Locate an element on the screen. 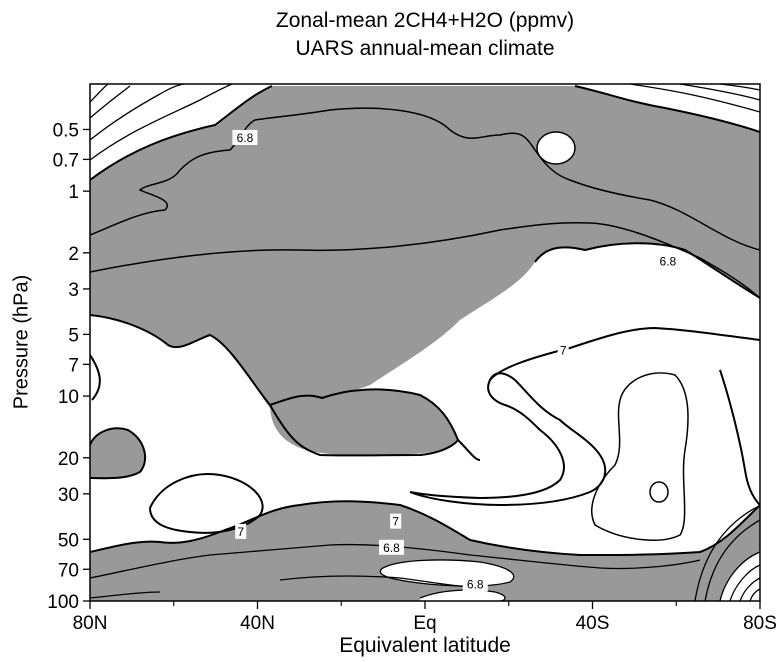  shaded-region-tongue is located at coordinates (364, 422).